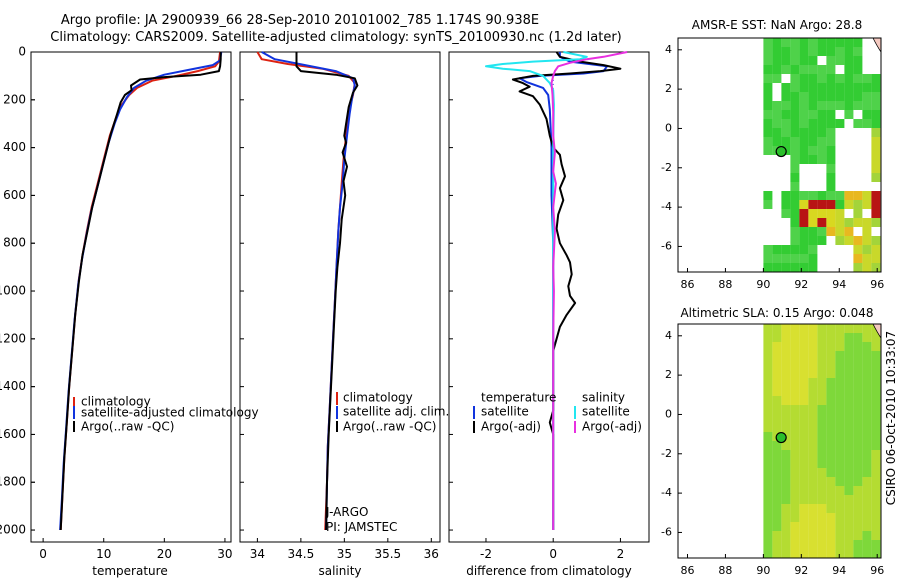 The width and height of the screenshot is (900, 580). Describe the element at coordinates (43, 554) in the screenshot. I see `x-tick-label: 0` at that location.